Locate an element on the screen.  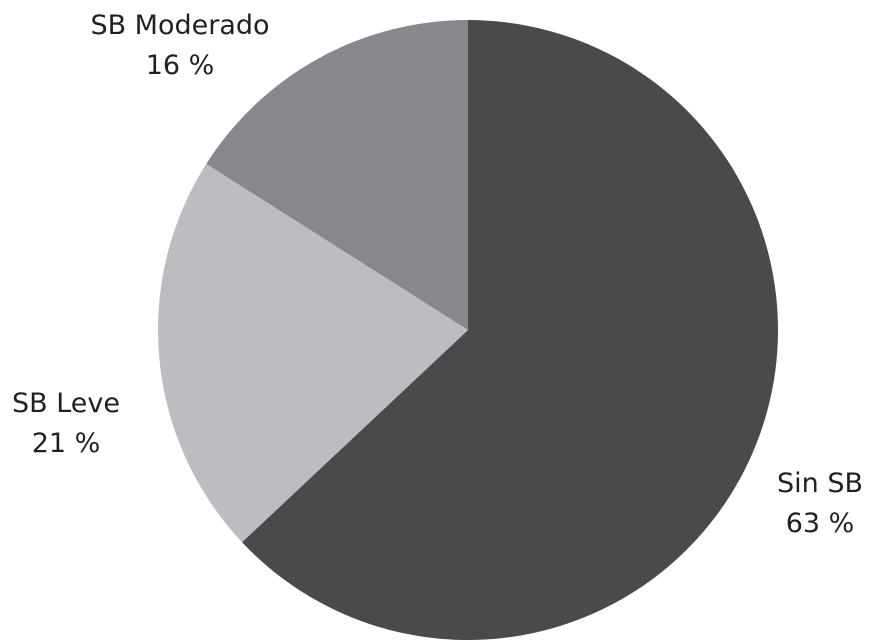
slice-label: SB Moderado is located at coordinates (179, 25).